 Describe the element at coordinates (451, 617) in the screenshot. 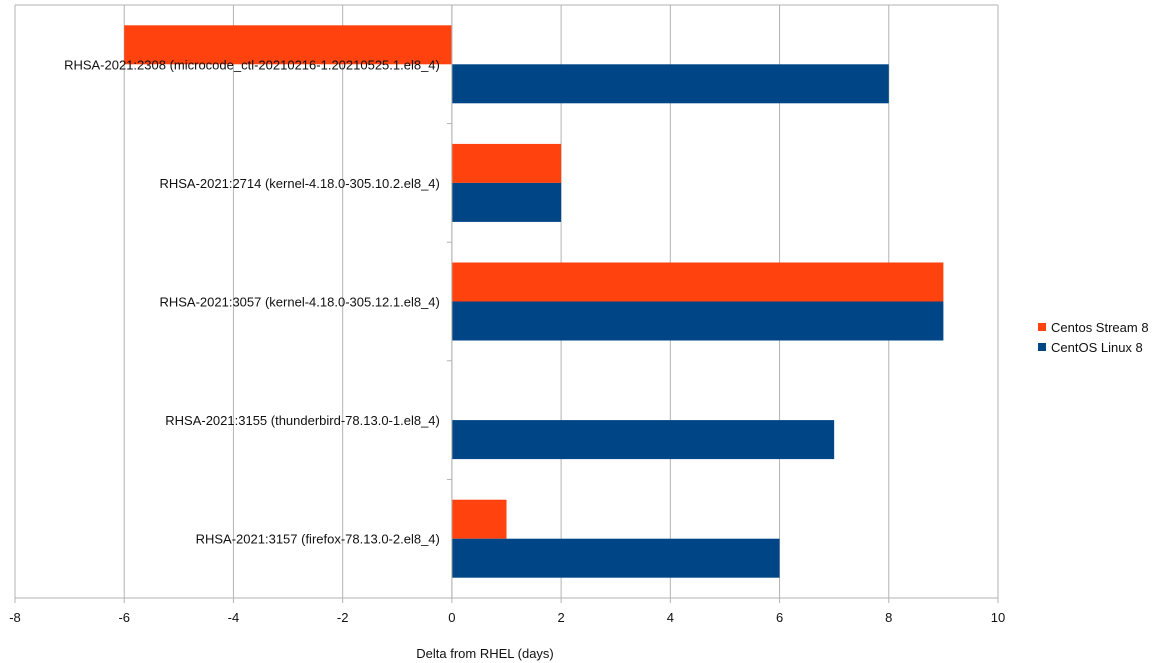

I see `x-tick-label: 0` at that location.